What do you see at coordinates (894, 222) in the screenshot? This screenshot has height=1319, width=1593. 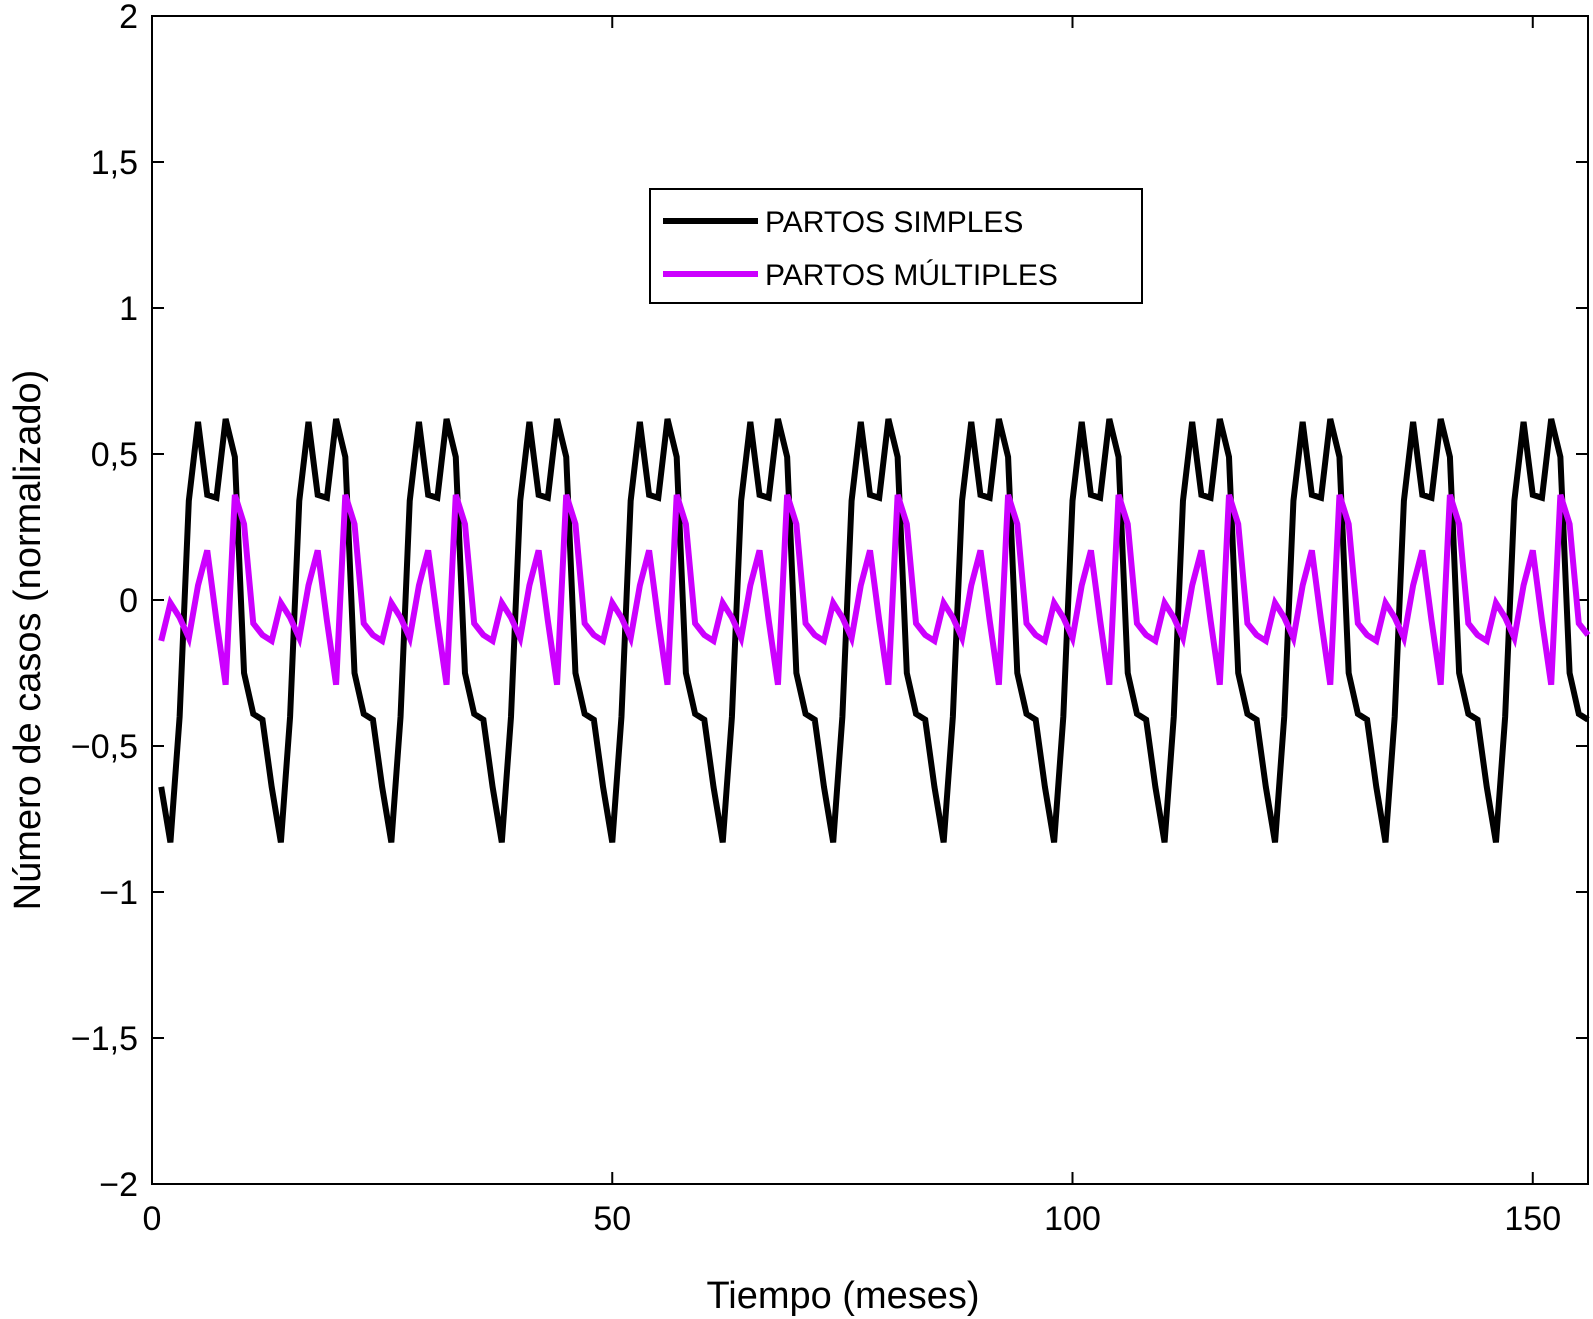 I see `legend-label-partos-simples: PARTOS SIMPLES` at bounding box center [894, 222].